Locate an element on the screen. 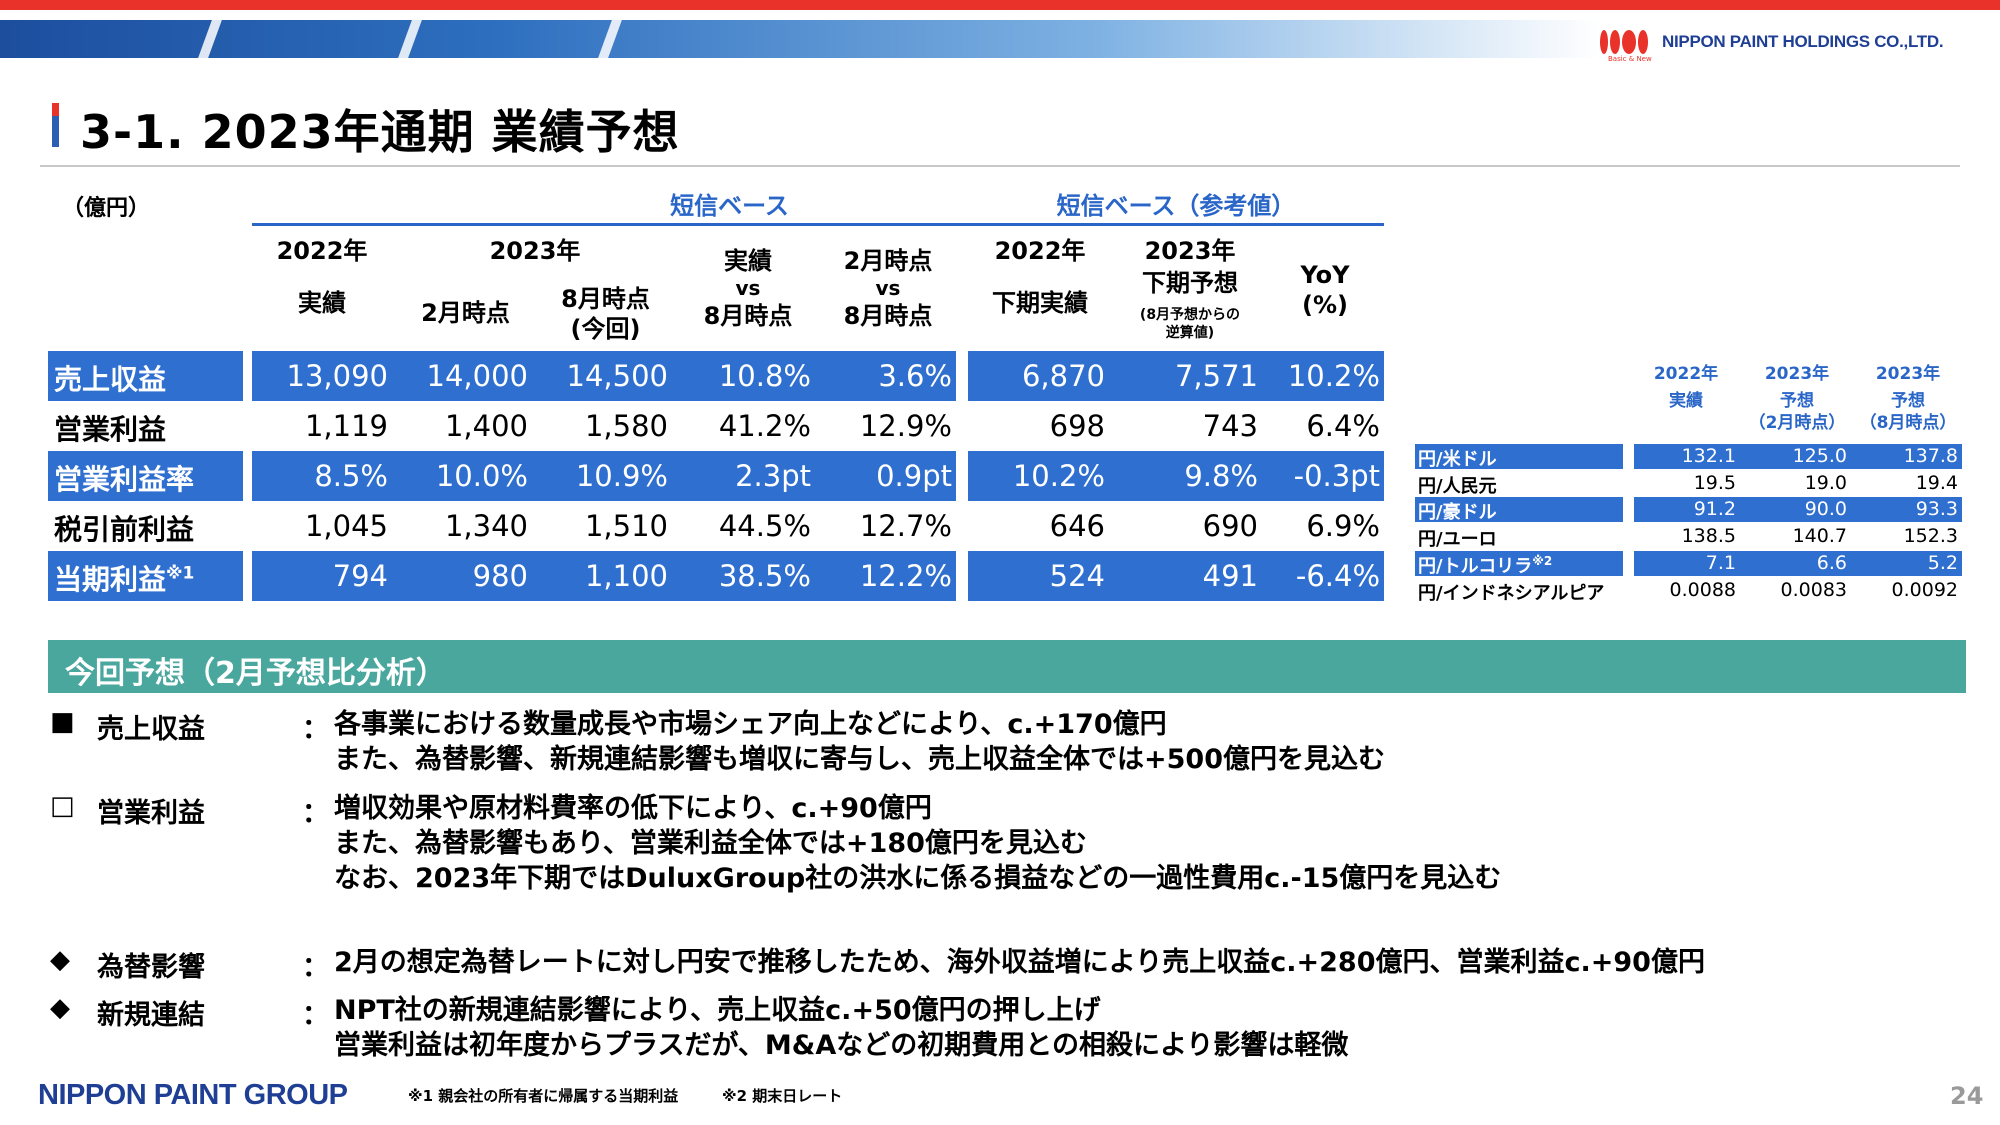 This screenshot has width=2000, height=1125. fx-row-label: 円/豪ドル is located at coordinates (1457, 511).